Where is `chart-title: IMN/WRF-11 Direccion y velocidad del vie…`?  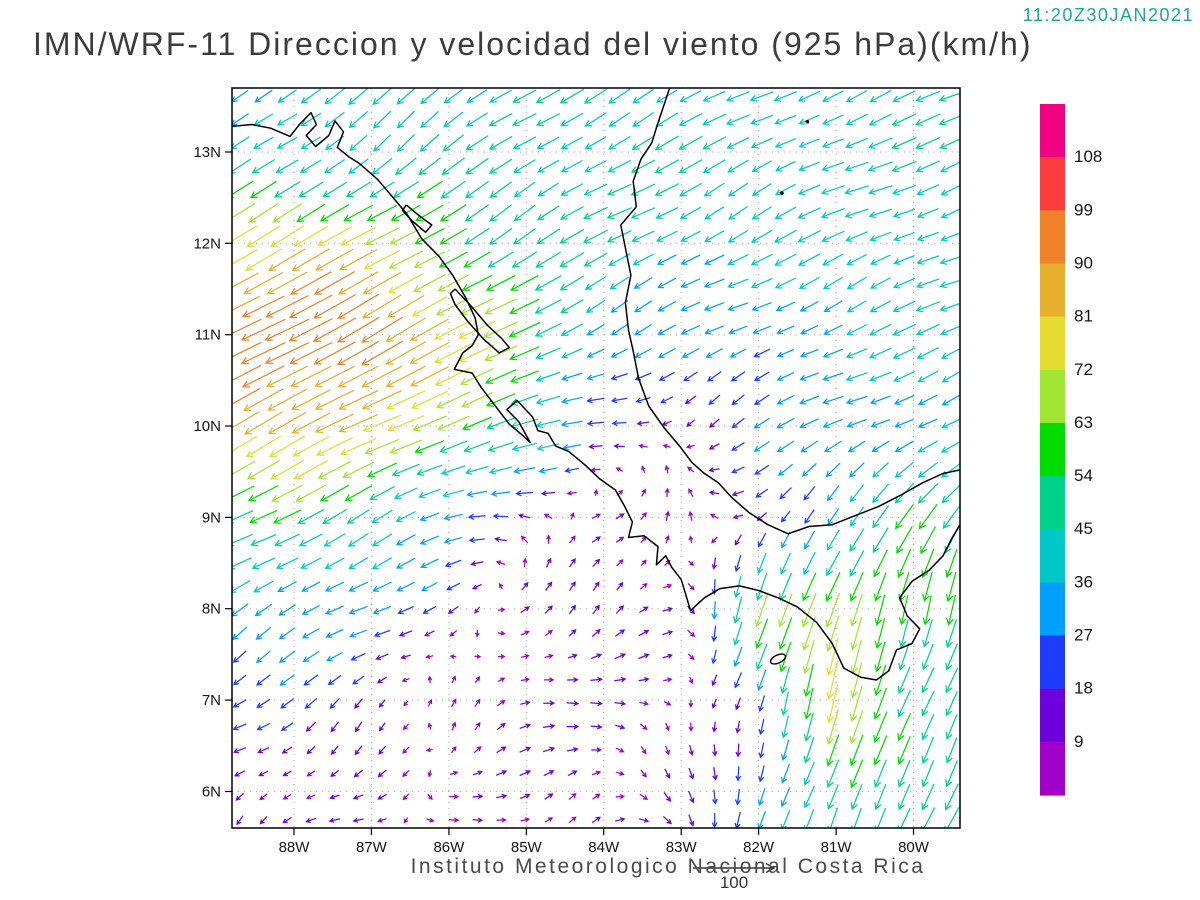 chart-title: IMN/WRF-11 Direccion y velocidad del vie… is located at coordinates (533, 44).